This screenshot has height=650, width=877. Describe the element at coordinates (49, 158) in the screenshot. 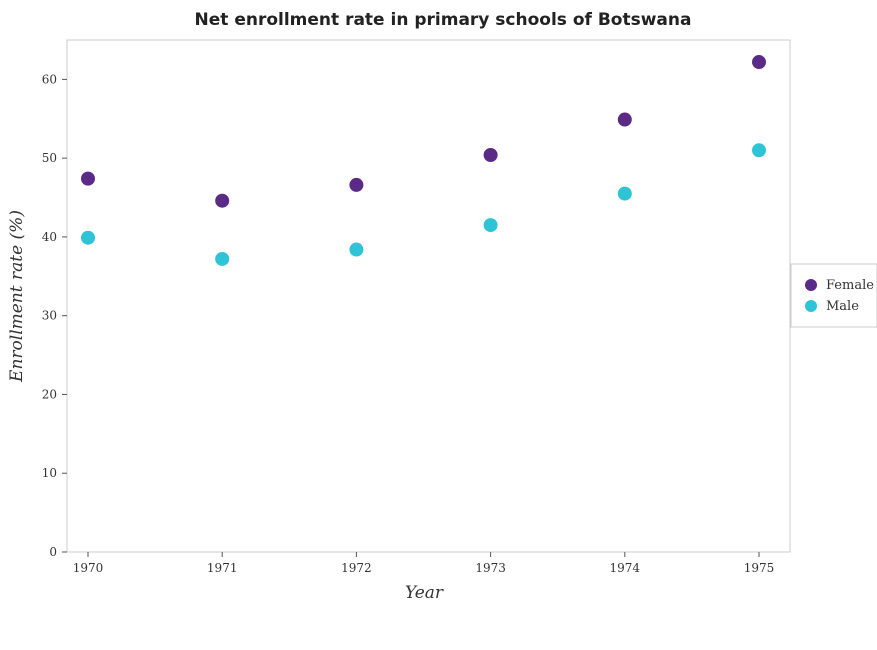

I see `y-tick-label: 50` at that location.